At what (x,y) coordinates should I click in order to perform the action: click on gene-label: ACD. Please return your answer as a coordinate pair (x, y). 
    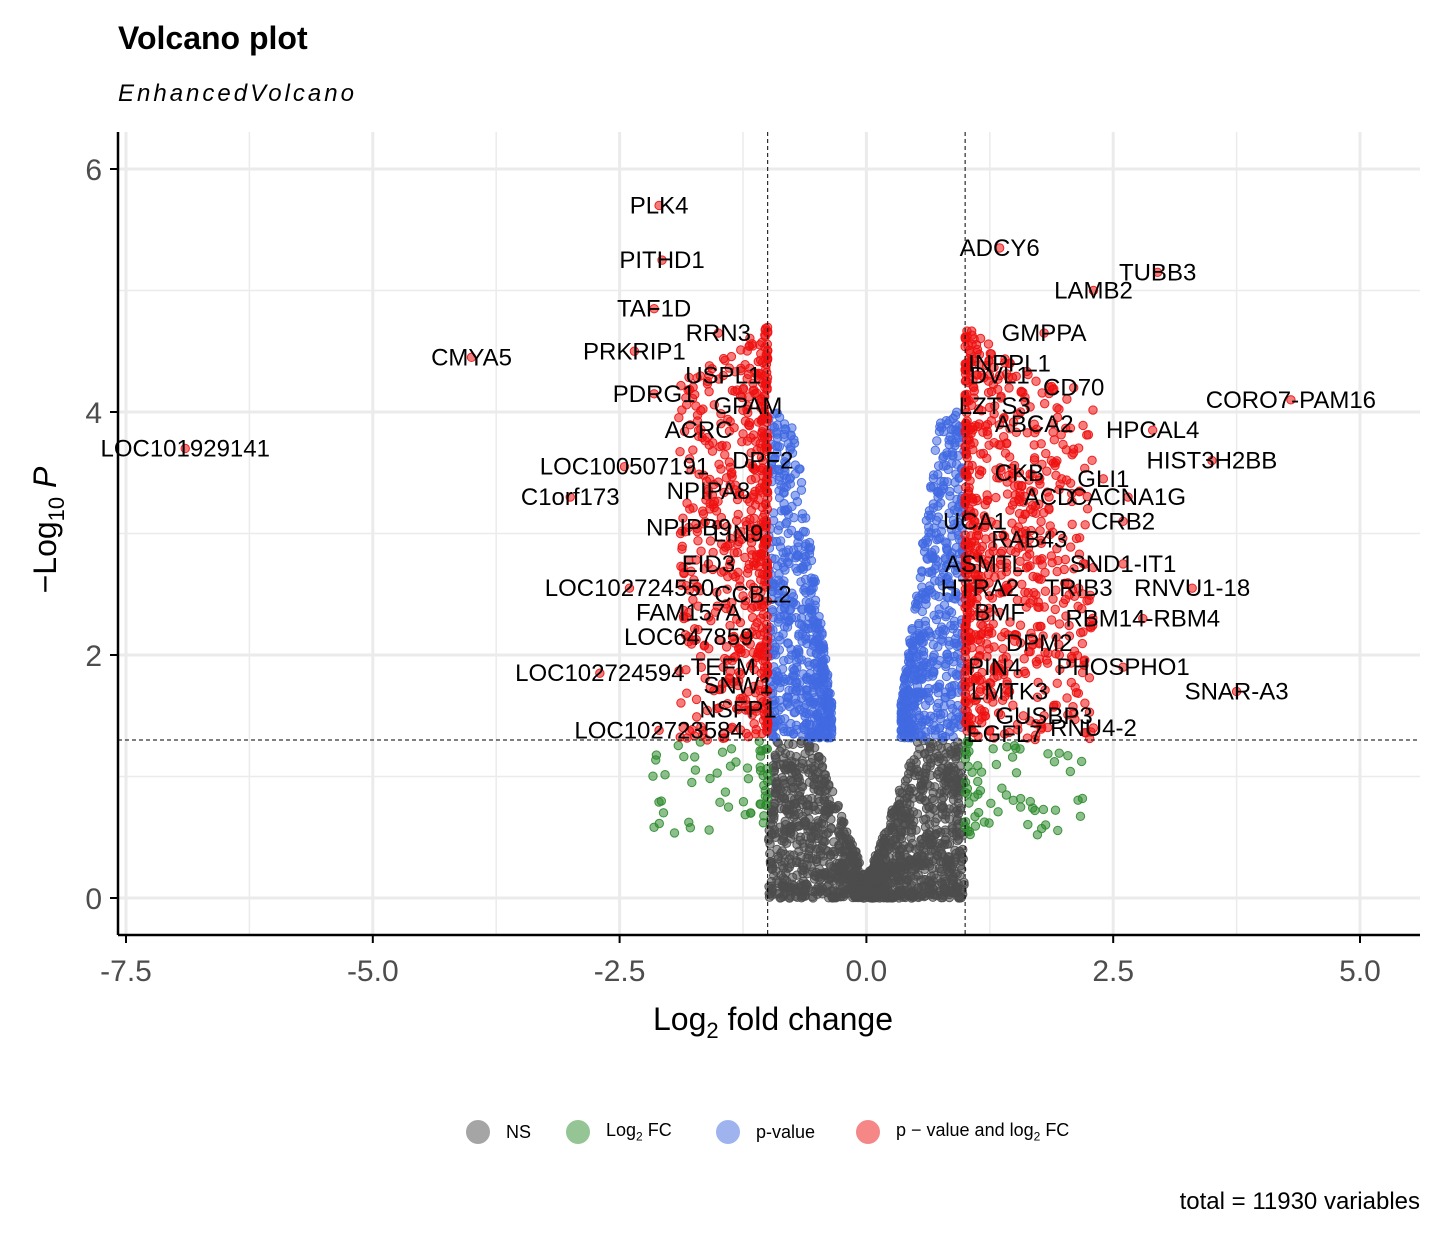
    Looking at the image, I should click on (1049, 497).